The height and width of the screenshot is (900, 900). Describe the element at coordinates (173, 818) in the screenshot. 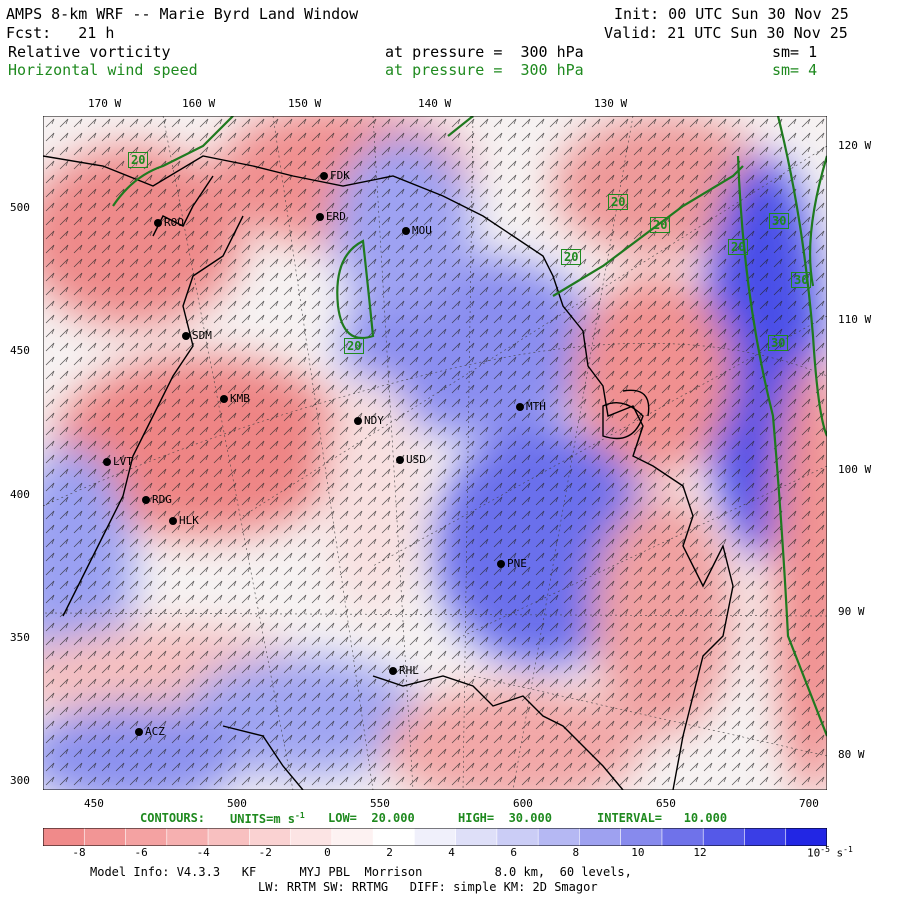

I see `contour-info-contours: CONTOURS:` at that location.